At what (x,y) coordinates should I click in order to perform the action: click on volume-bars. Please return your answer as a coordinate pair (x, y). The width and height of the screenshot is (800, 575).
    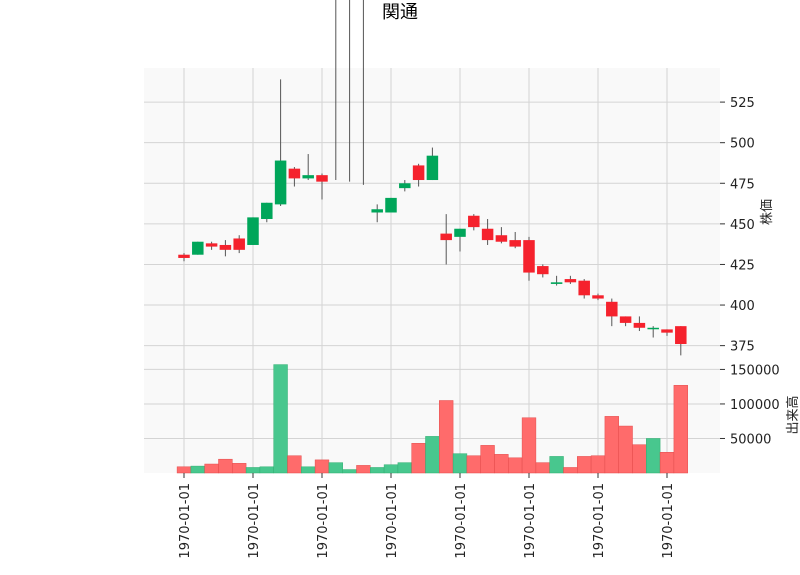
    Looking at the image, I should click on (432, 419).